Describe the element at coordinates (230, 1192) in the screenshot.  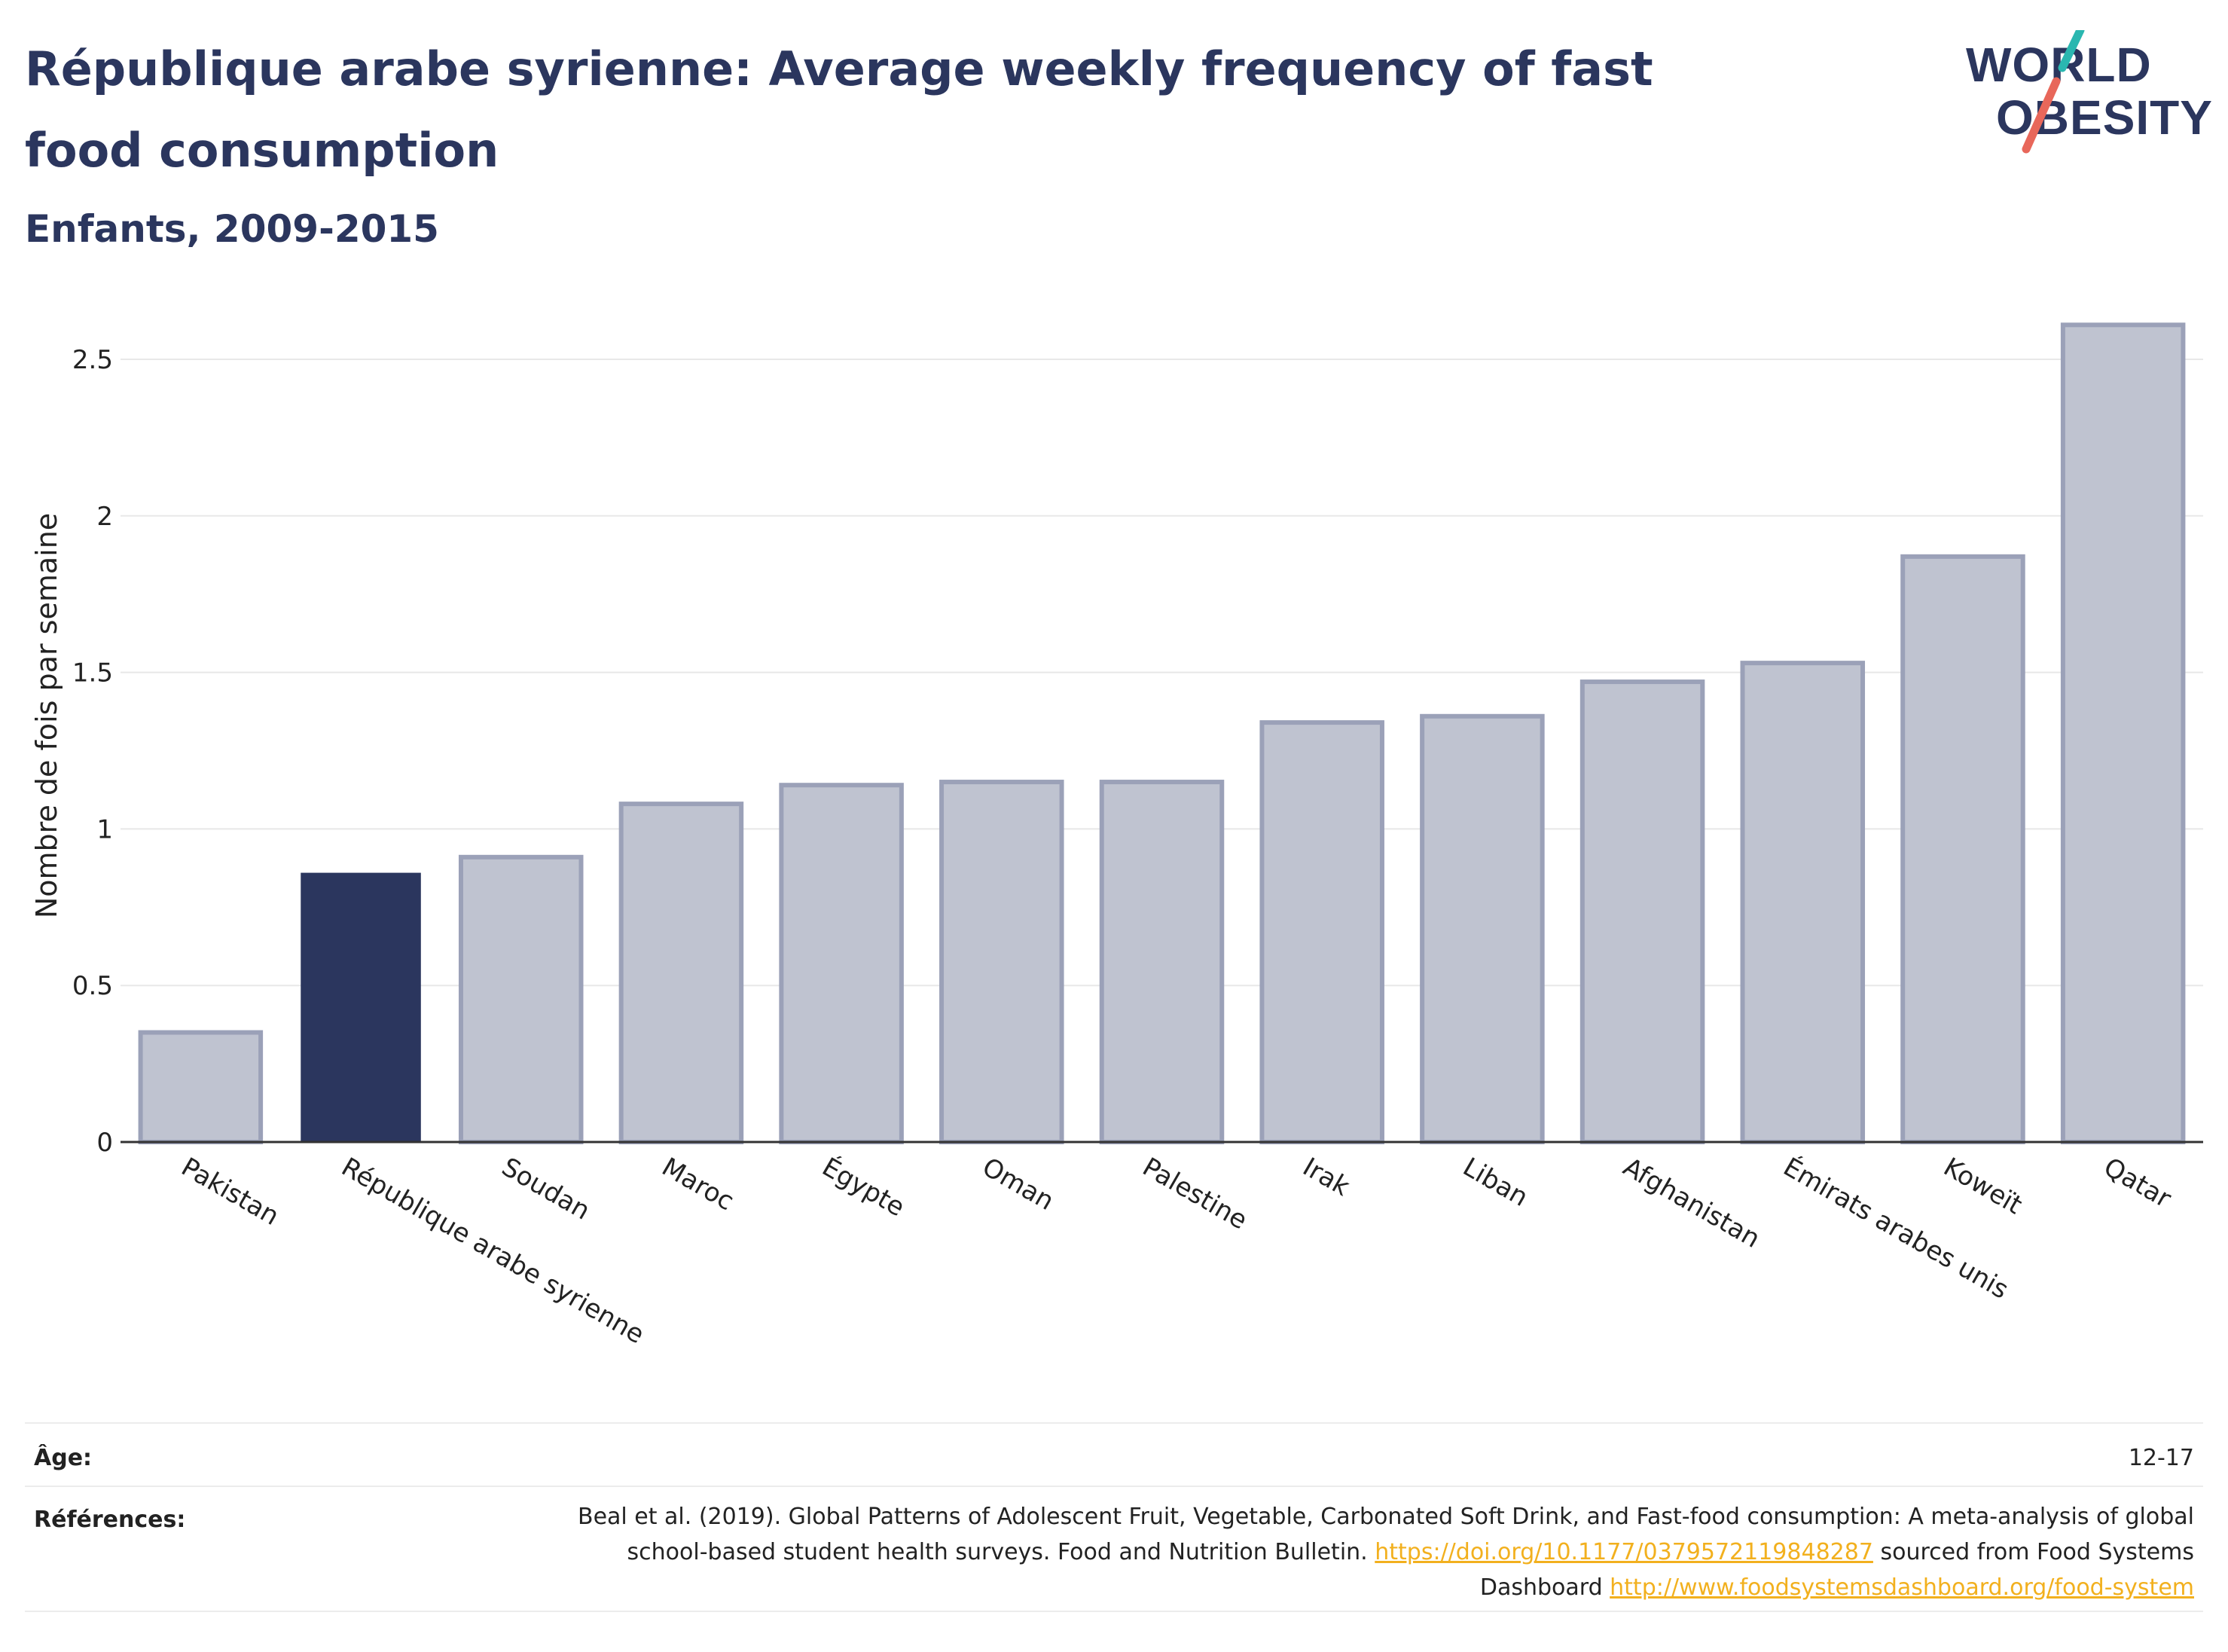
I see `x-tick-label: Pakistan` at that location.